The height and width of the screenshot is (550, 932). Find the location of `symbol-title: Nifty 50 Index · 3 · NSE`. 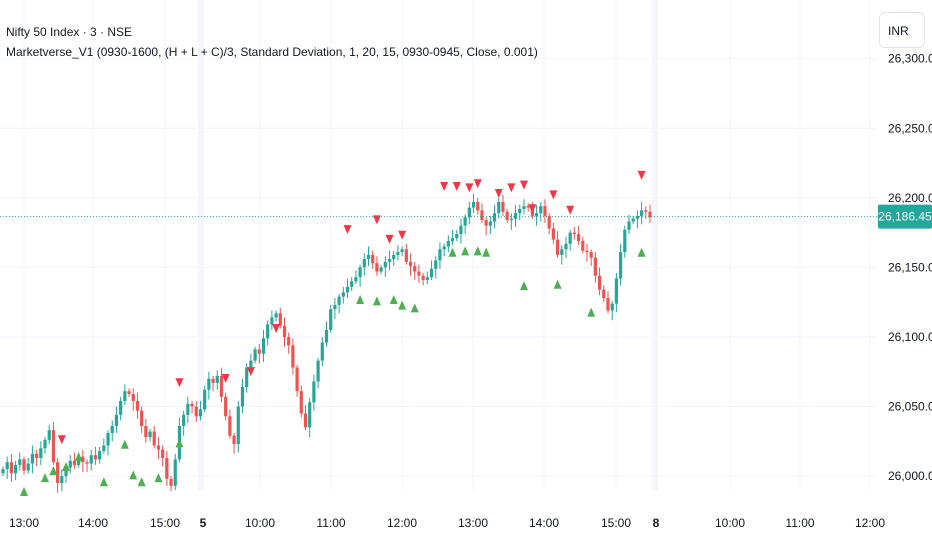

symbol-title: Nifty 50 Index · 3 · NSE is located at coordinates (69, 32).